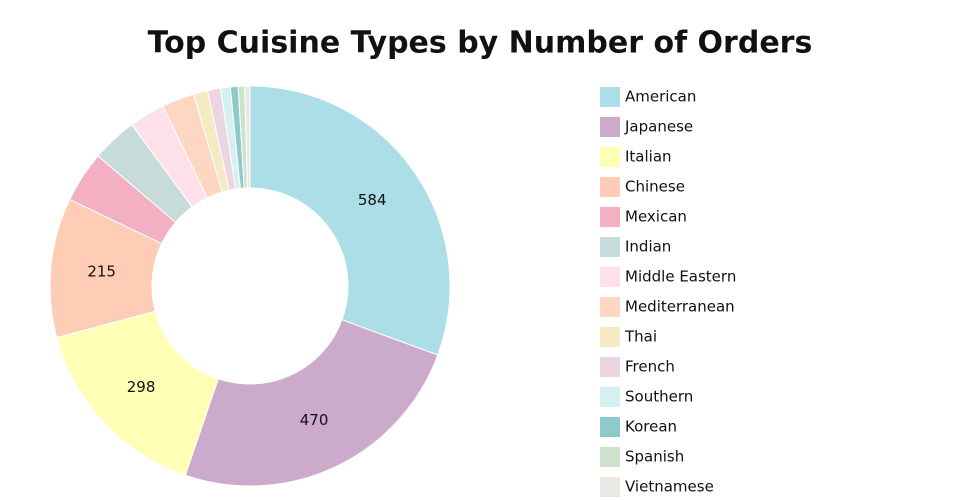 The height and width of the screenshot is (500, 960). Describe the element at coordinates (669, 487) in the screenshot. I see `legend-label: Vietnamese` at that location.